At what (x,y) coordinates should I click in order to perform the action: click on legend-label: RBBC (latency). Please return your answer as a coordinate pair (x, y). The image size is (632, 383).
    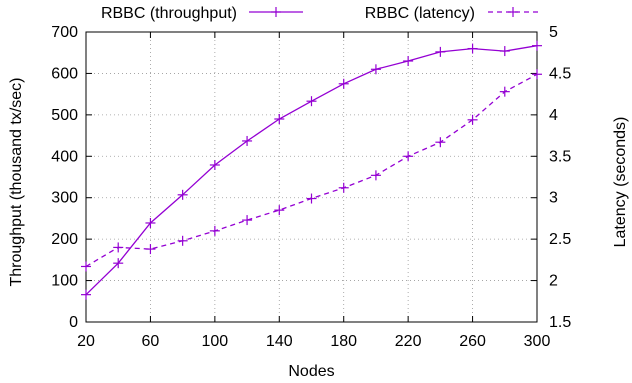
    Looking at the image, I should click on (420, 13).